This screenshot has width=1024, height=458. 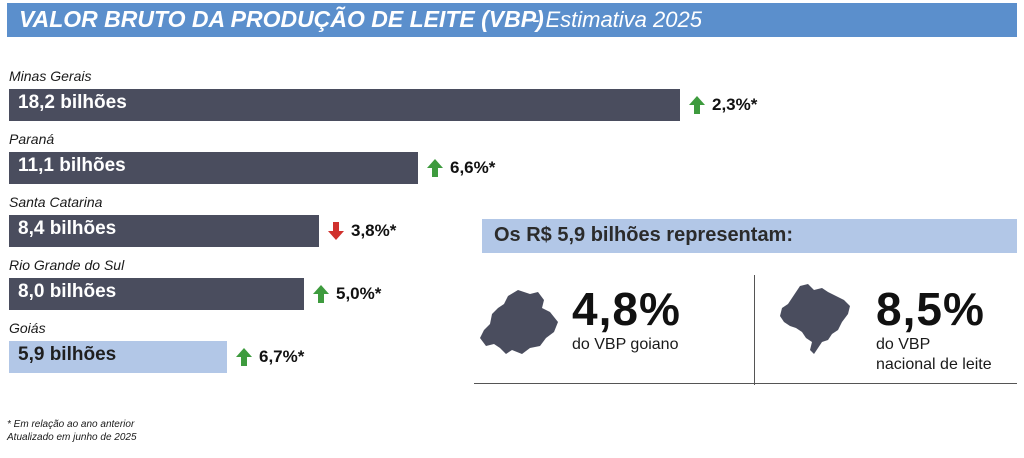 I want to click on bar-value-rio-grande-do-sul: 8,0 bilhões, so click(x=67, y=291).